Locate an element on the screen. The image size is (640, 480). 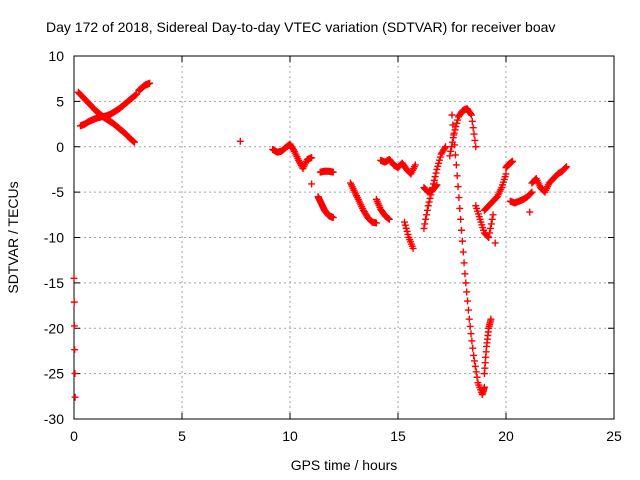
series-isolated-11h is located at coordinates (312, 184).